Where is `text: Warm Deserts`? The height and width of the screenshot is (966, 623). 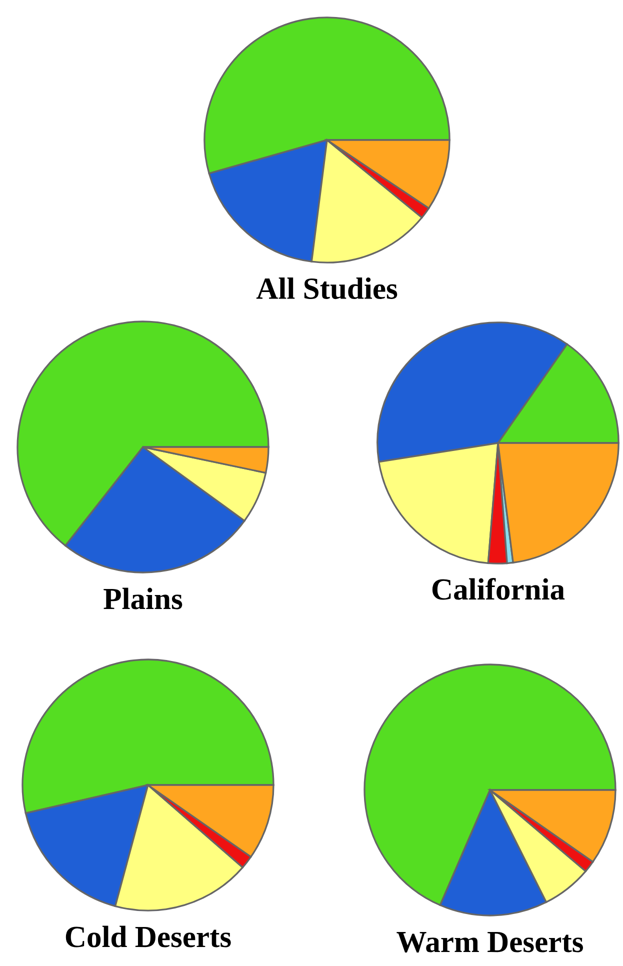
text: Warm Deserts is located at coordinates (490, 942).